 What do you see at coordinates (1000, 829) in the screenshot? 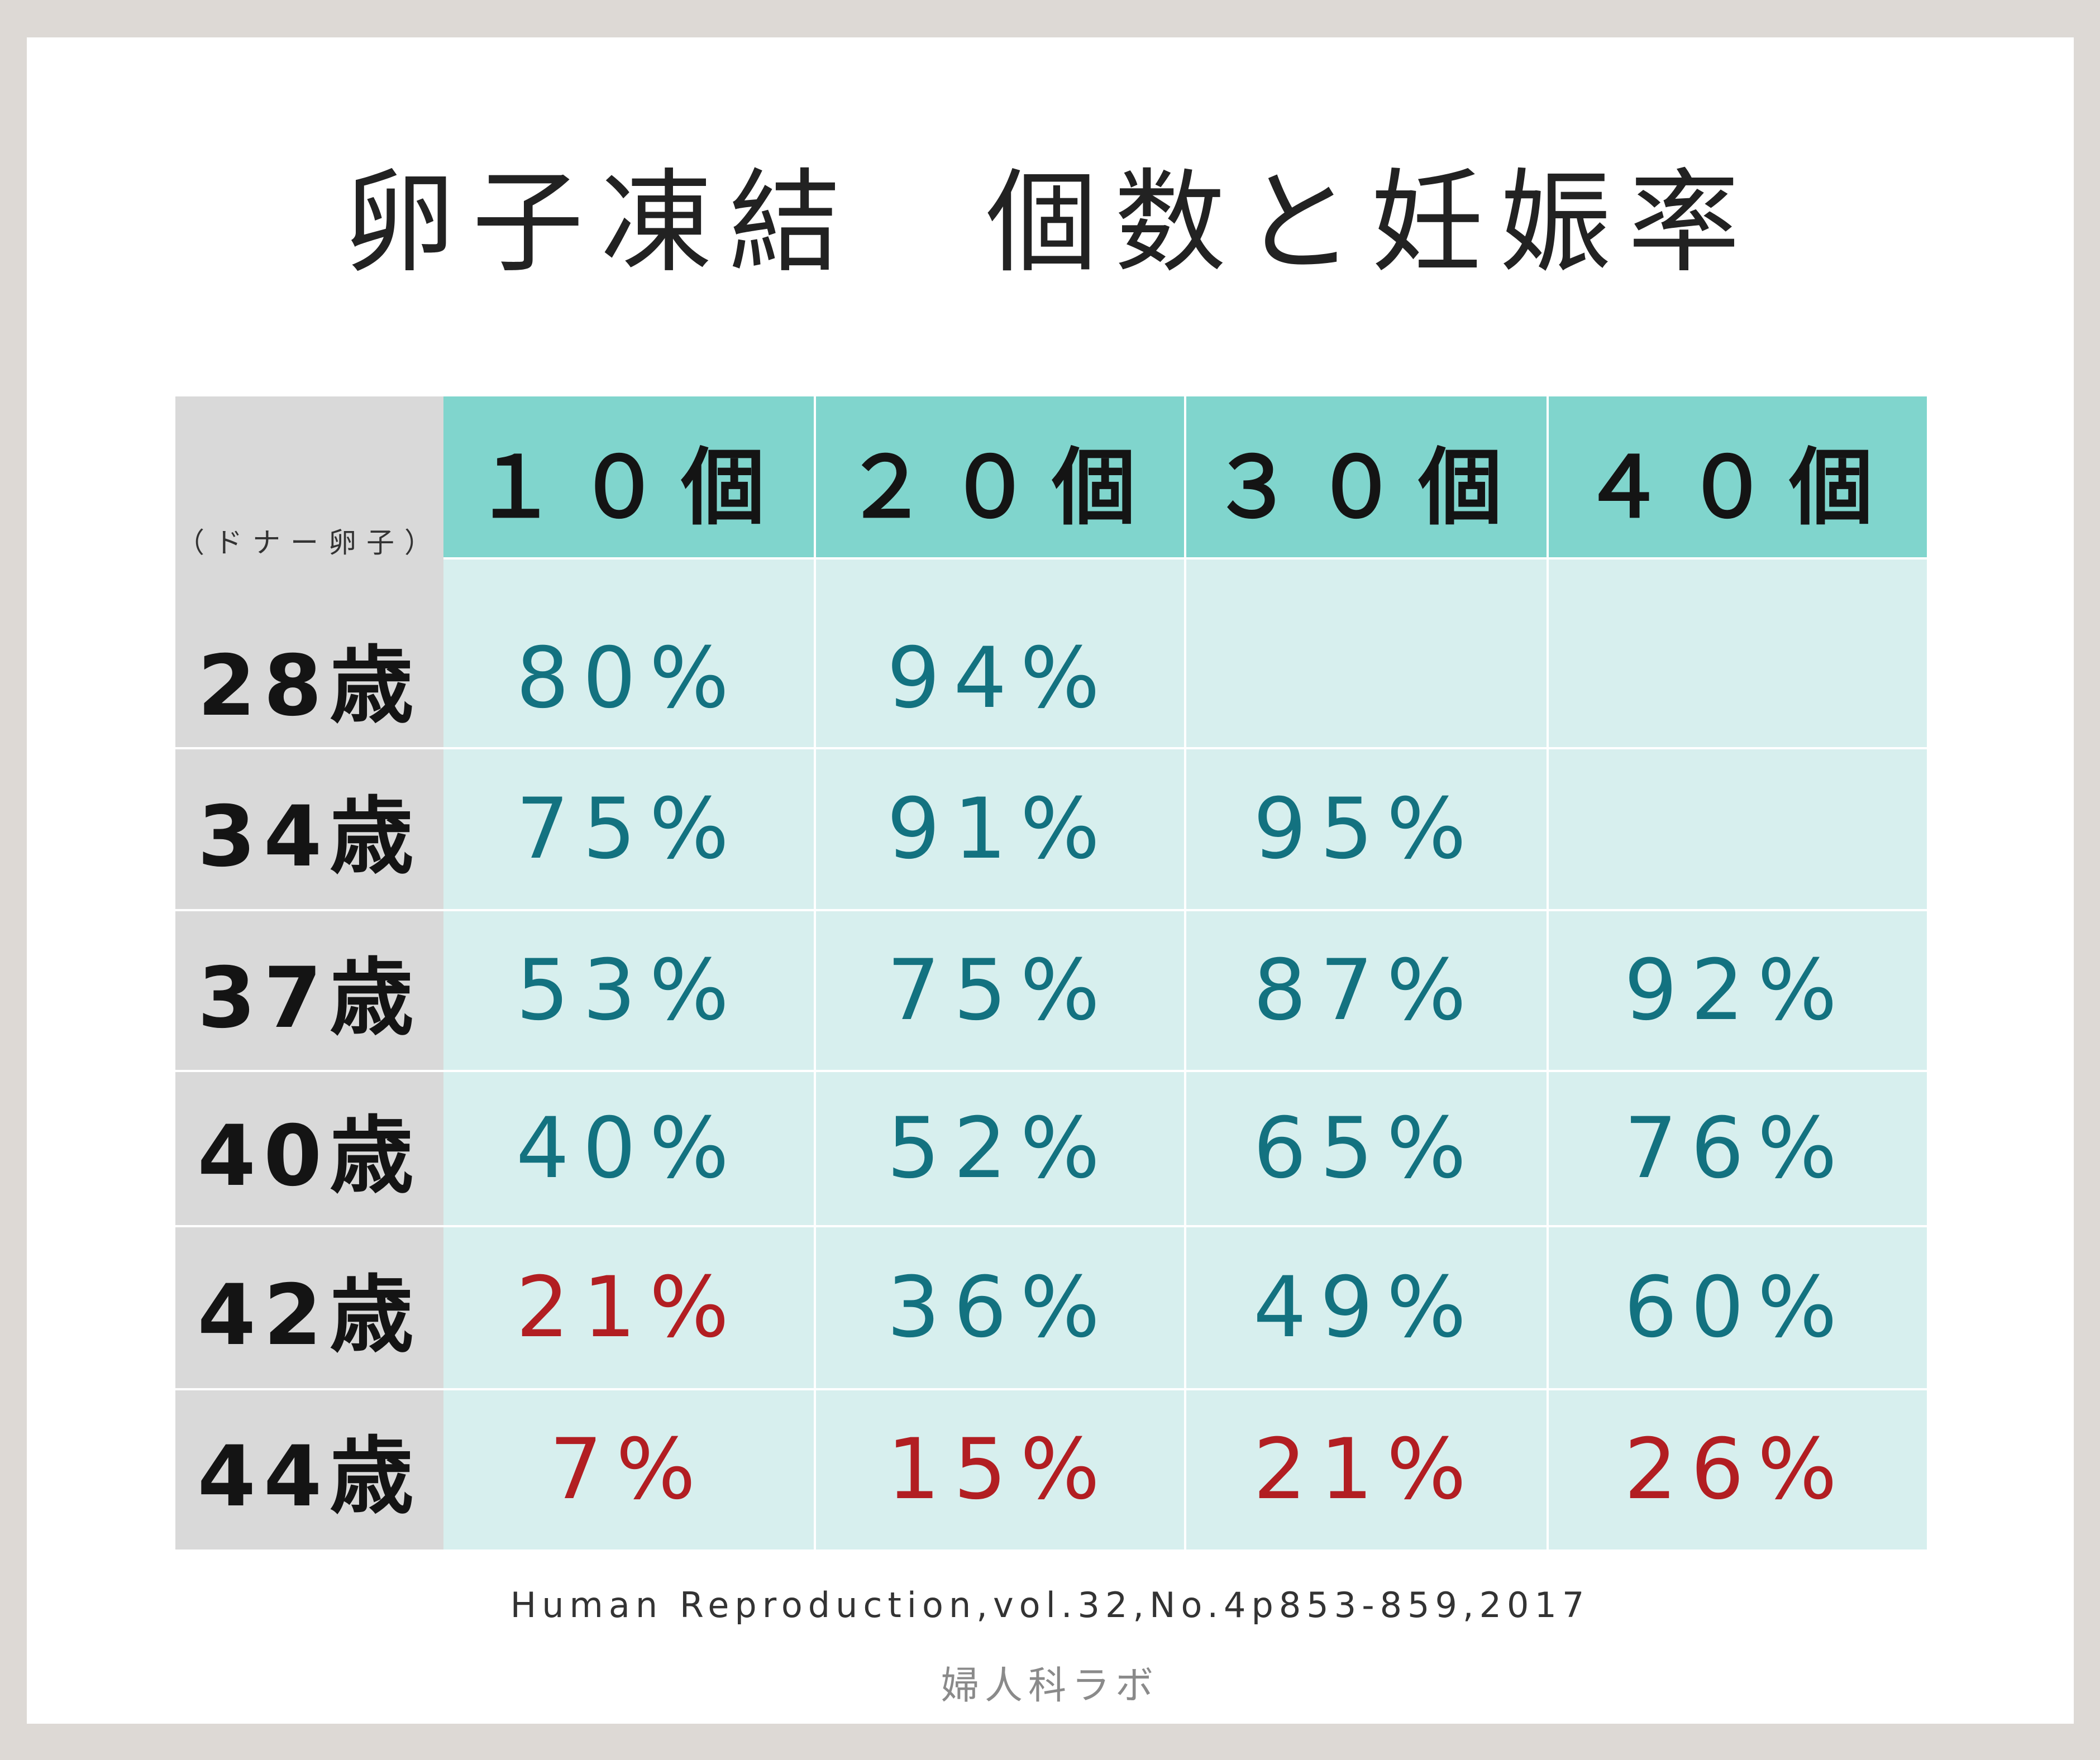
I see `rate-cell: 91%` at bounding box center [1000, 829].